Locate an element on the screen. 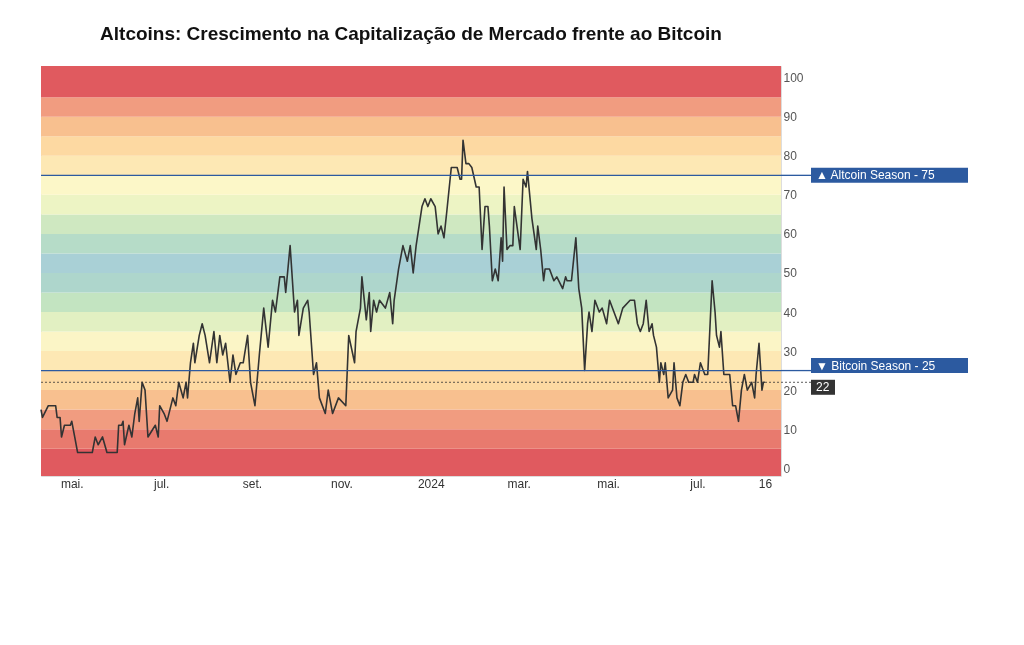 The height and width of the screenshot is (645, 1024). y-tick-label: 10 is located at coordinates (790, 429).